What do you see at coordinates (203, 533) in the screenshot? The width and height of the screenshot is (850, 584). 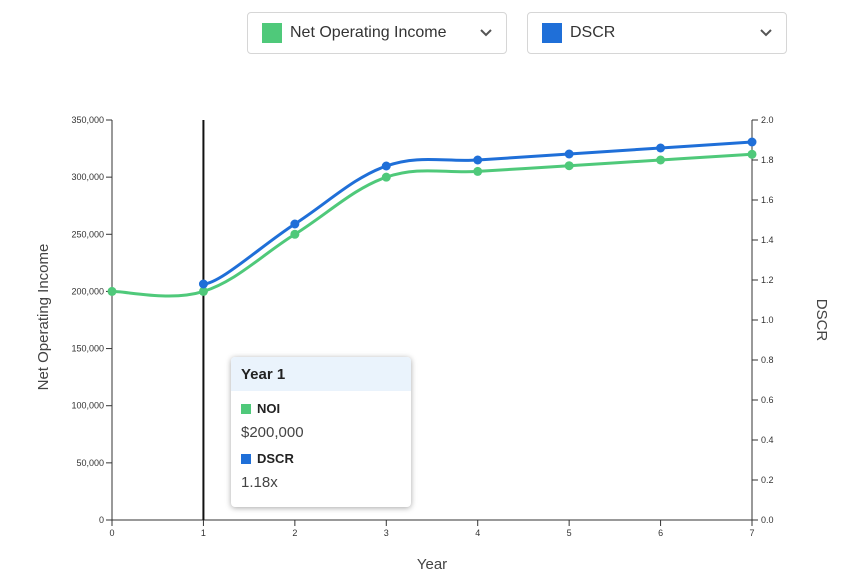 I see `x-tick-label: 1` at bounding box center [203, 533].